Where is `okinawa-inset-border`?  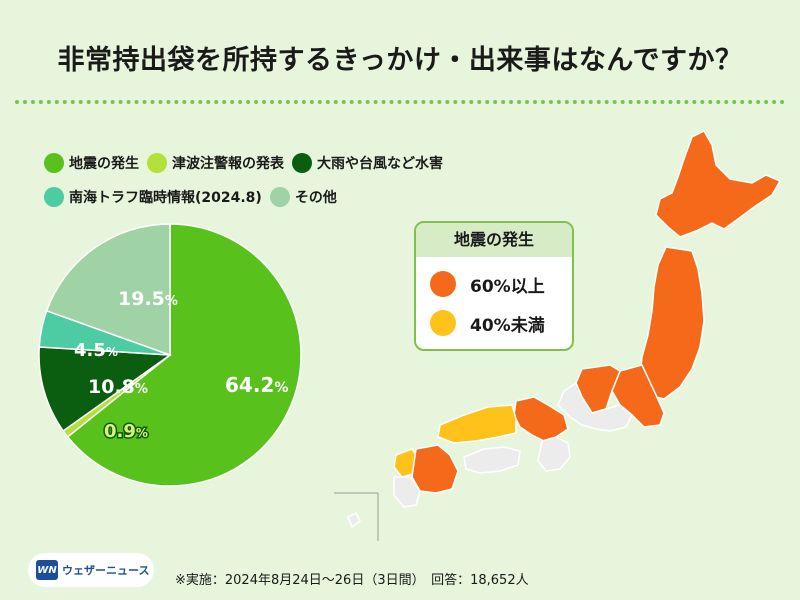
okinawa-inset-border is located at coordinates (356, 516).